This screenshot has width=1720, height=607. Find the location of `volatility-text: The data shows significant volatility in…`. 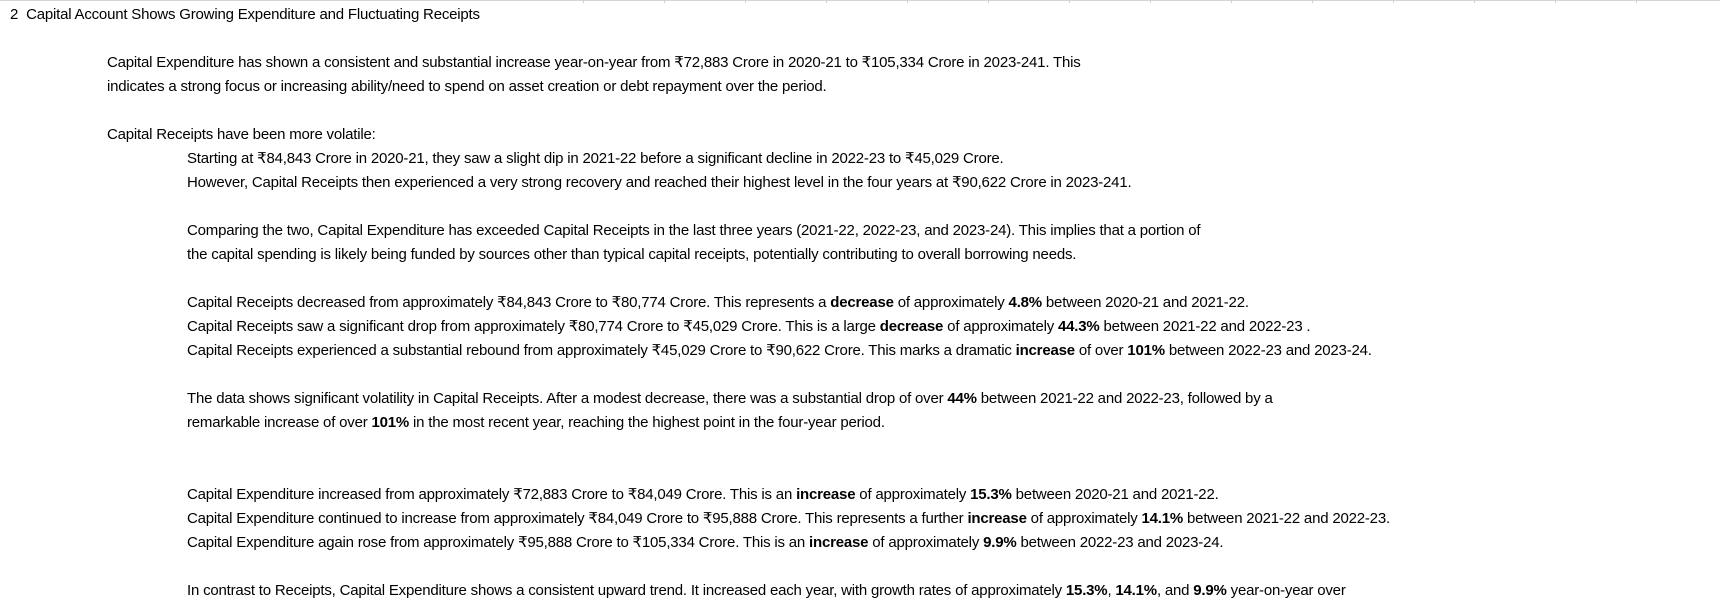

volatility-text: The data shows significant volatility in… is located at coordinates (567, 398).